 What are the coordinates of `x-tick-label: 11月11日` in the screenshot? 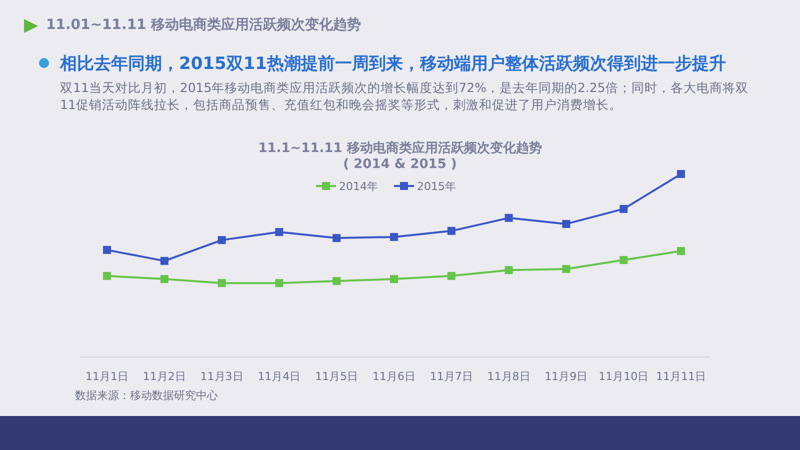 It's located at (681, 376).